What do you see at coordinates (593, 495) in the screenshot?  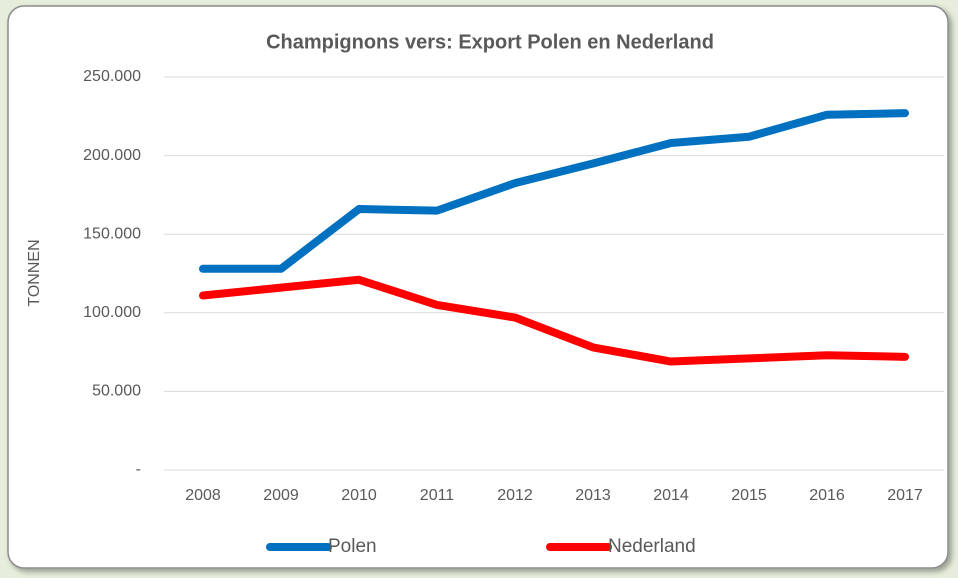 I see `x-tick-label: 2013` at bounding box center [593, 495].